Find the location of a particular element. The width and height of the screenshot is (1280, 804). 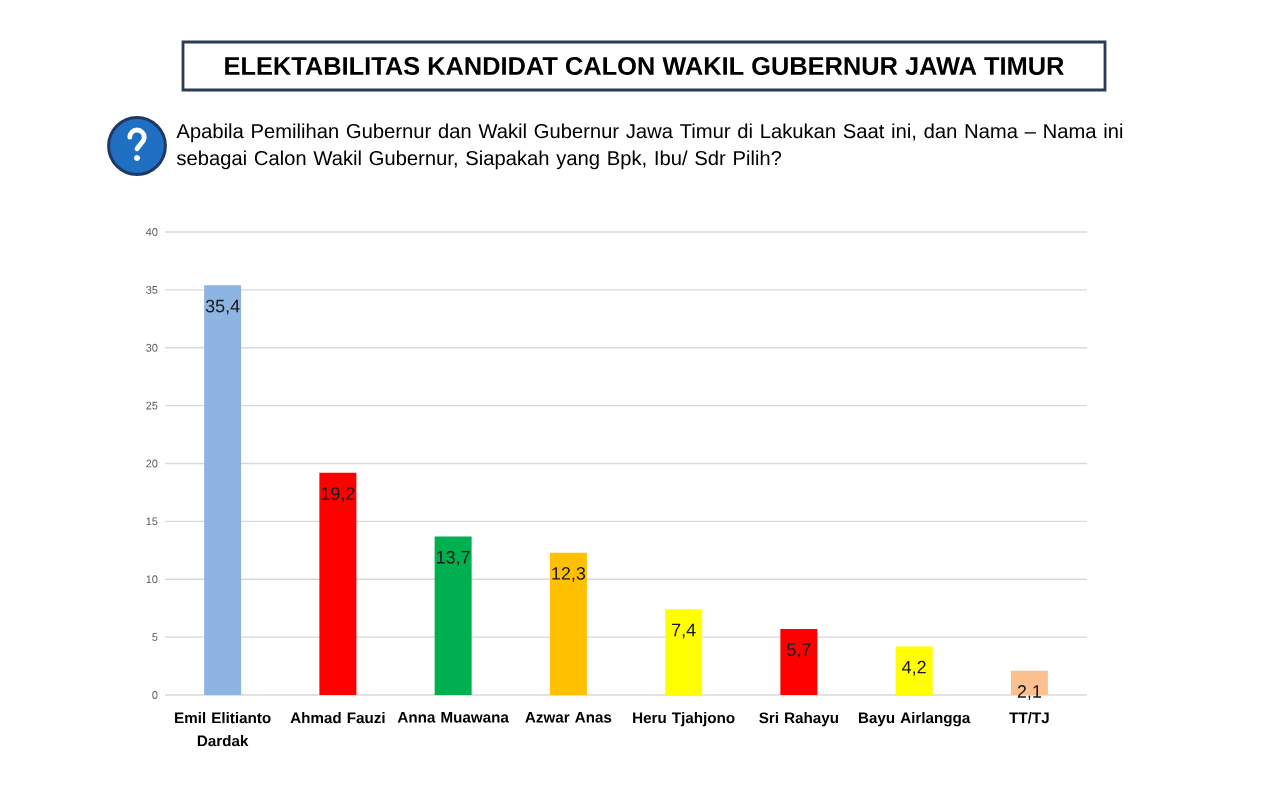

x-tick-label: Anna Muawana is located at coordinates (453, 717).